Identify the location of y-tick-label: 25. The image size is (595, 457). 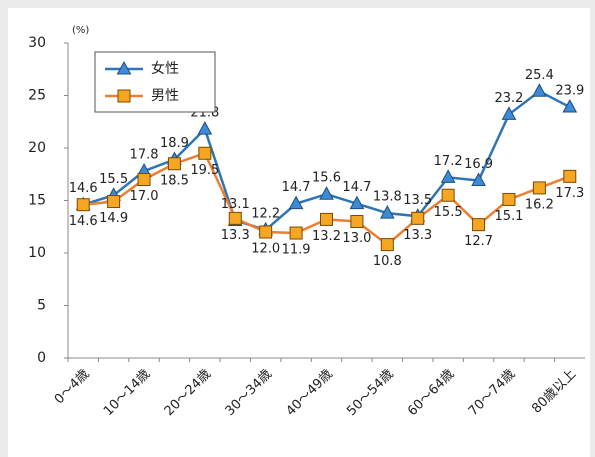
(37, 96).